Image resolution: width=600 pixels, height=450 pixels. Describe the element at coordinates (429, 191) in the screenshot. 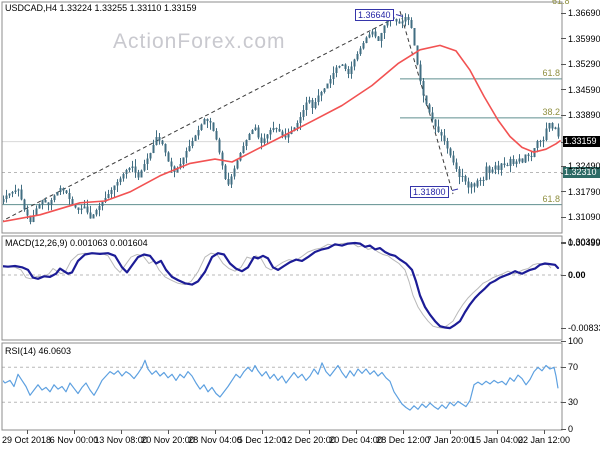

I see `trough-price-annotation: 1.31800` at that location.